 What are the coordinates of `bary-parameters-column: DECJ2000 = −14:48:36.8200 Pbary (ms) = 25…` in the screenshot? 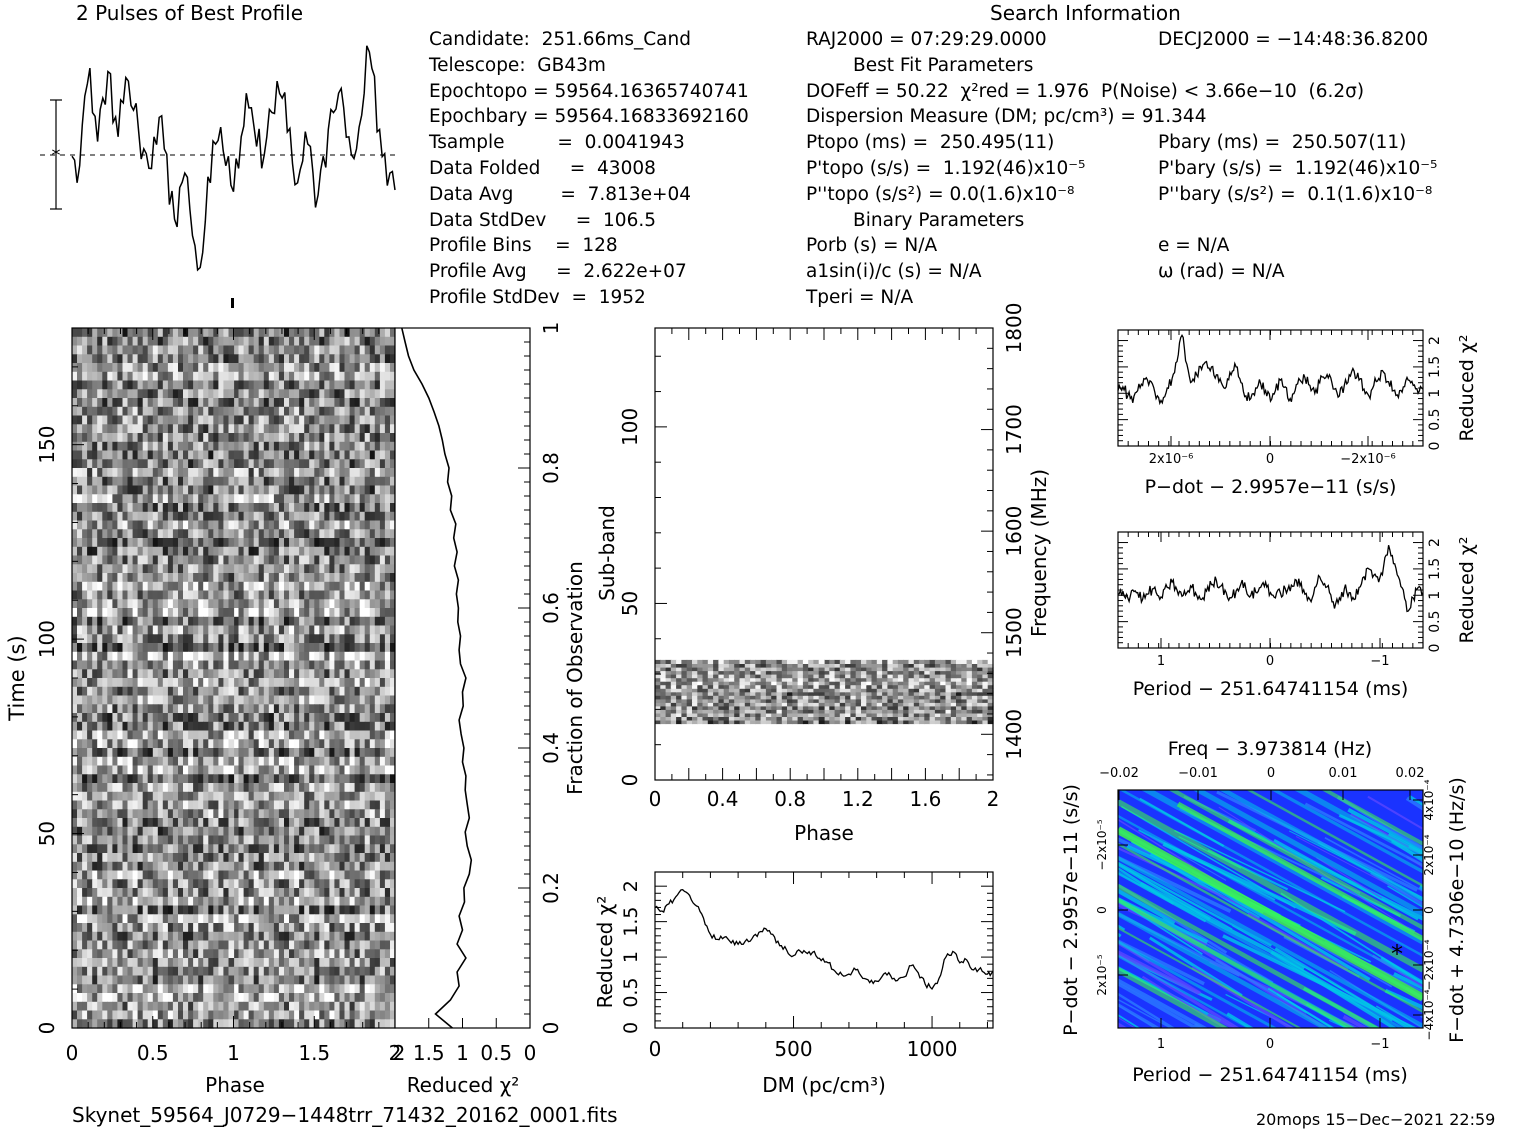 It's located at (1297, 169).